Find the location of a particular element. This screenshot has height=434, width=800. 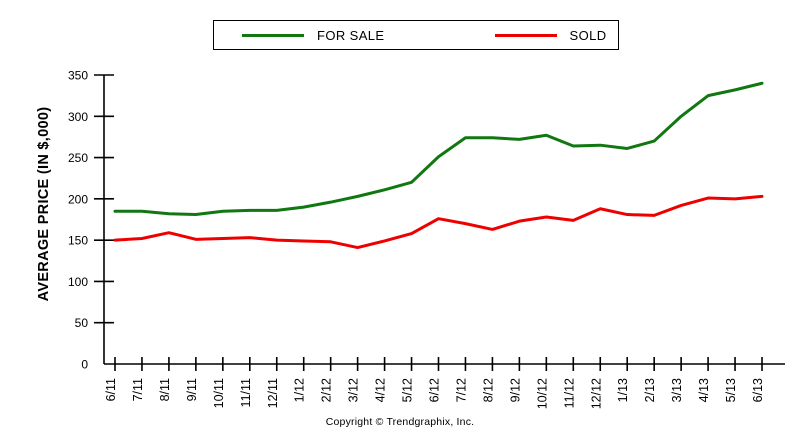

x-tick-label: 9/11 is located at coordinates (192, 389).